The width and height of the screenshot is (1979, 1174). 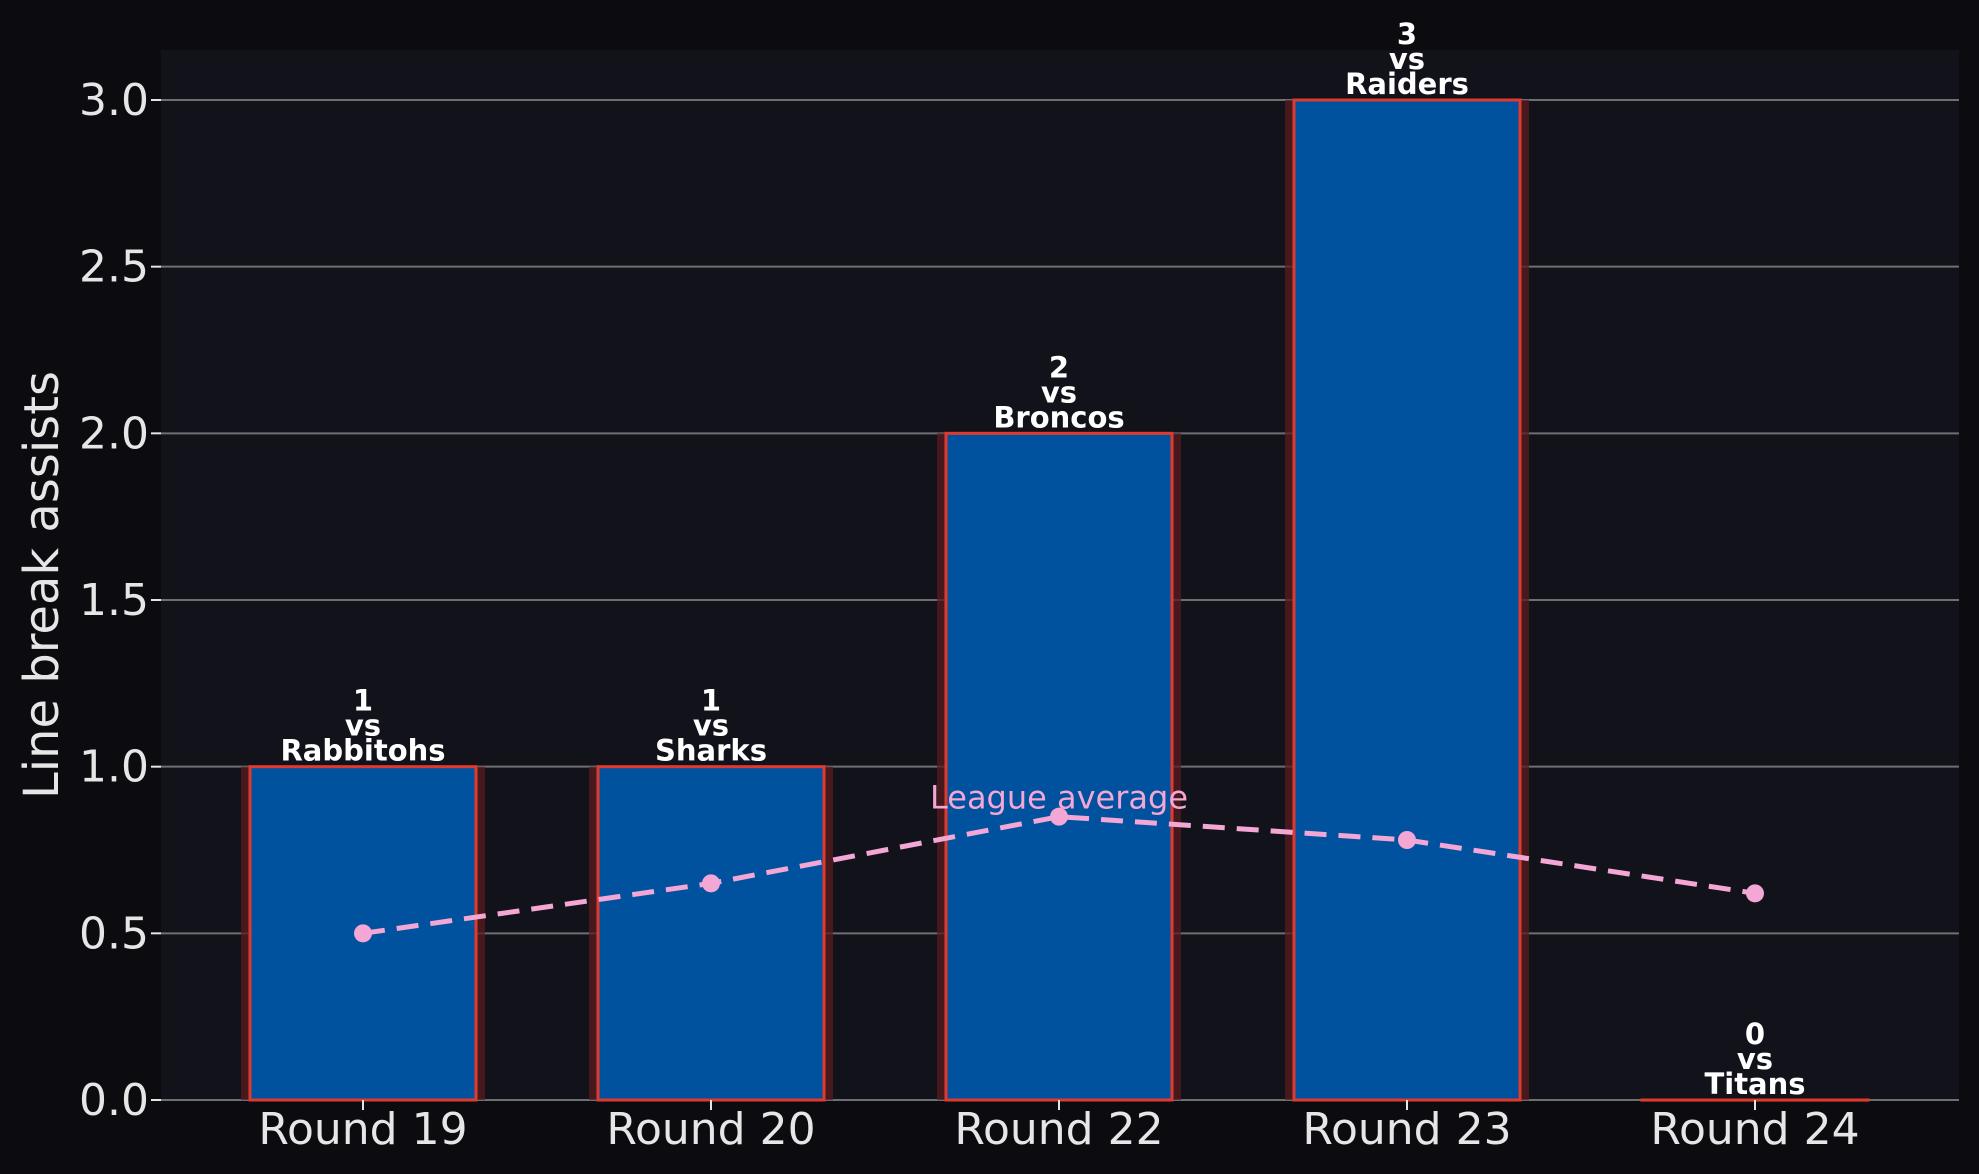 What do you see at coordinates (1059, 367) in the screenshot?
I see `bar-value-label: 2` at bounding box center [1059, 367].